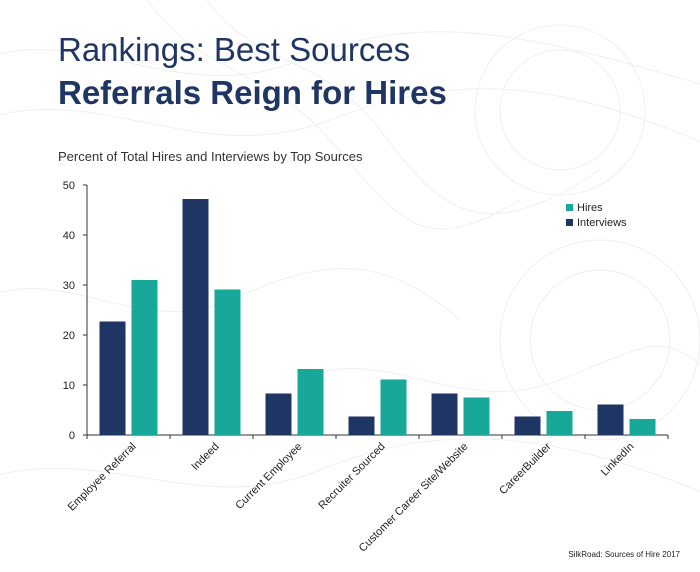 The image size is (700, 572). What do you see at coordinates (590, 208) in the screenshot?
I see `legend-label: Hires` at bounding box center [590, 208].